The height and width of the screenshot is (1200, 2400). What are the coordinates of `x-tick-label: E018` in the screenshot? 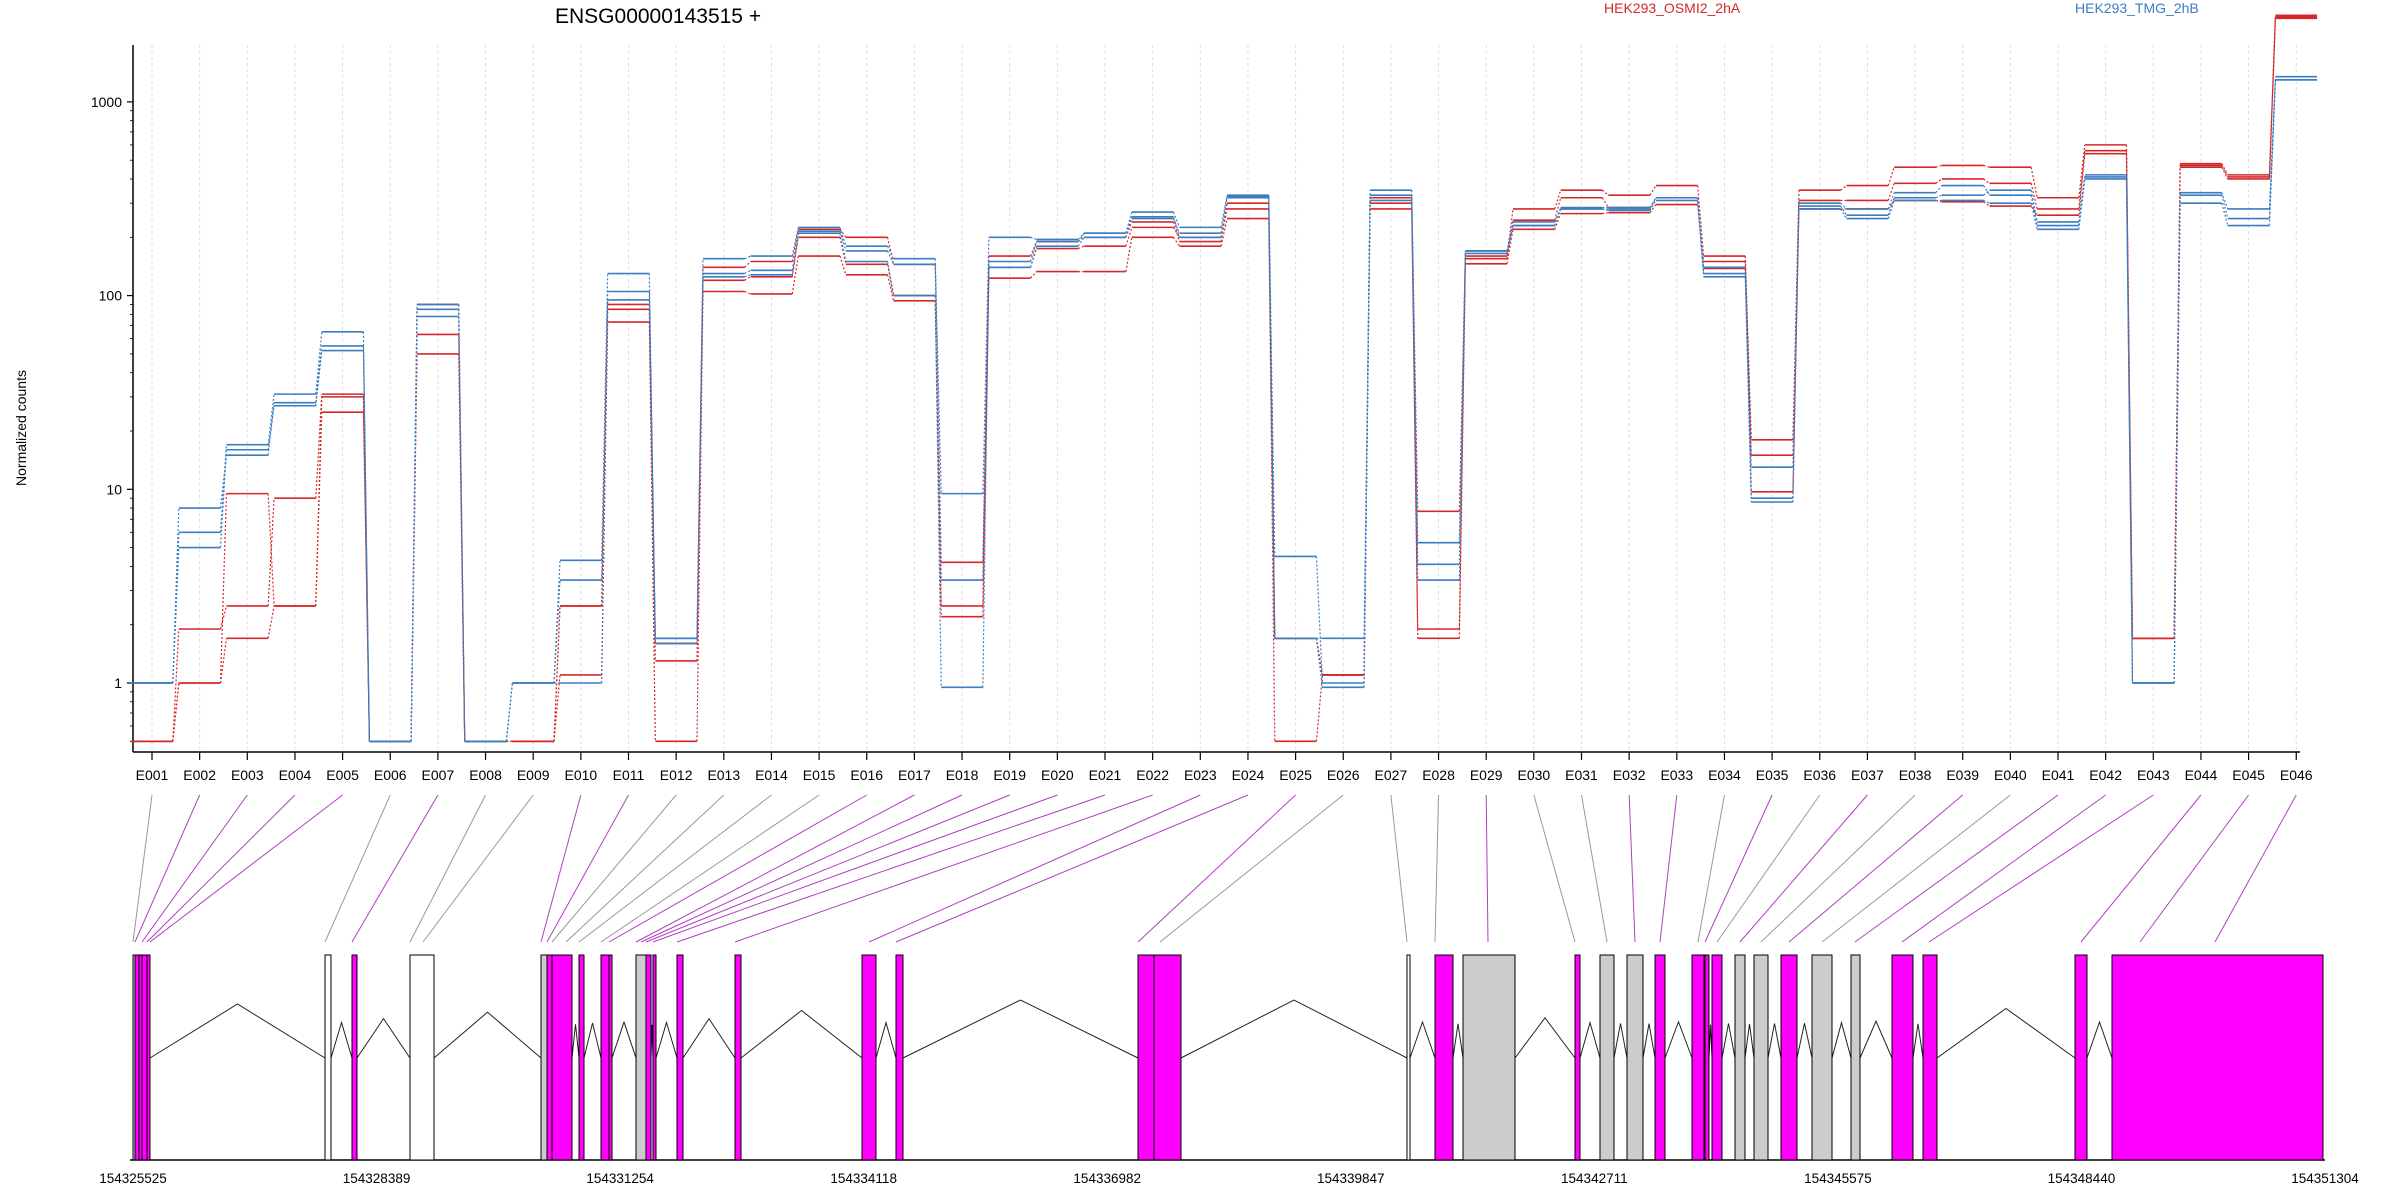 It's located at (962, 775).